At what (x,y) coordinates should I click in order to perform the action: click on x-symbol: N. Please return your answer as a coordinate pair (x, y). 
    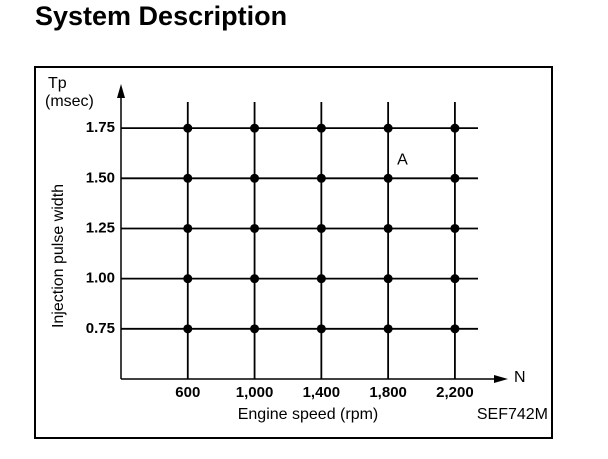
    Looking at the image, I should click on (520, 377).